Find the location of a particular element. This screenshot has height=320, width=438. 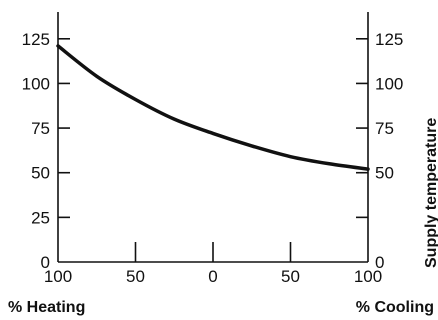

right-y-tick-label: 0 is located at coordinates (379, 262).